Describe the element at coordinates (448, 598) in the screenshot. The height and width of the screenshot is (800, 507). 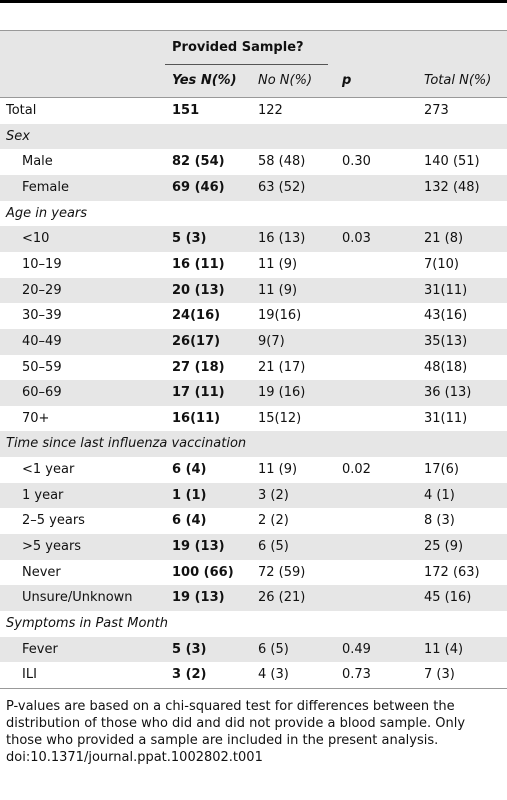
I see `cell-total: 45 (16)` at that location.